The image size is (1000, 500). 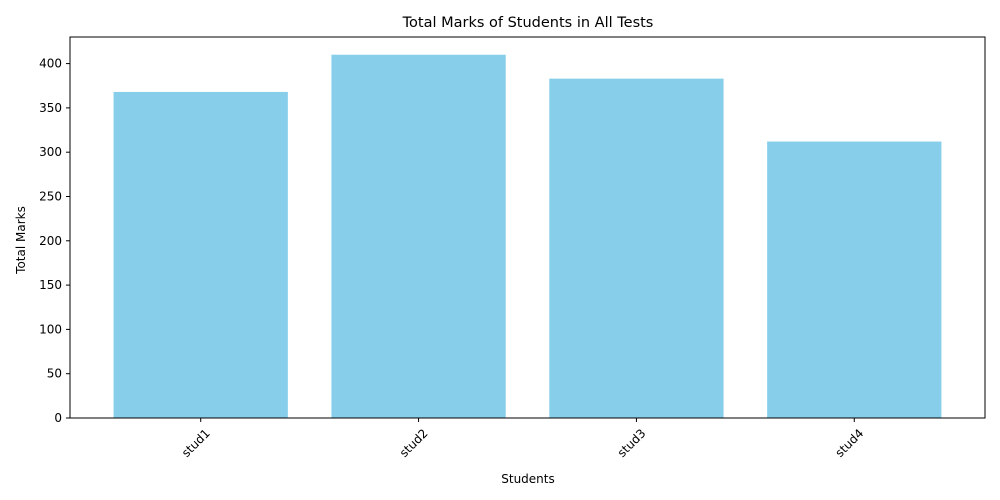 What do you see at coordinates (196, 443) in the screenshot?
I see `x-tick-label: stud1` at bounding box center [196, 443].